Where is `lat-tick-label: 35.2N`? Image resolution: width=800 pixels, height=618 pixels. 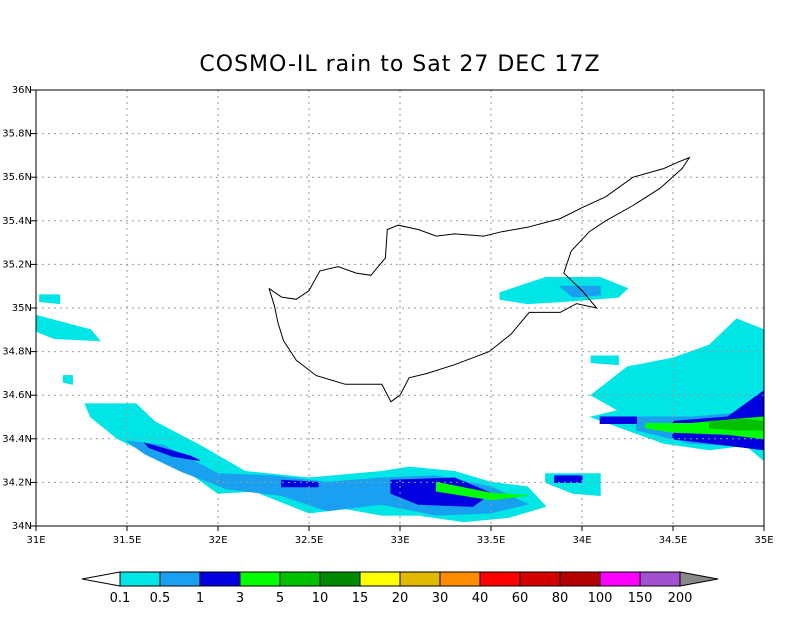 lat-tick-label: 35.2N is located at coordinates (17, 264).